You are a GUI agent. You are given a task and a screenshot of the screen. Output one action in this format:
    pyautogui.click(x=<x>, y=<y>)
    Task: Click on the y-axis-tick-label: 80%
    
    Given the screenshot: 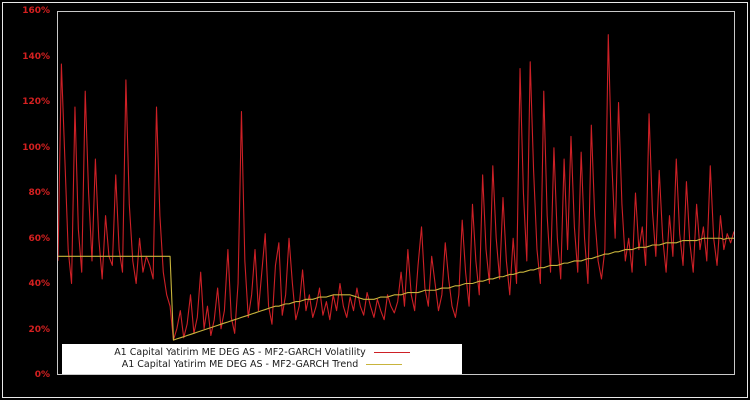 What is the action you would take?
    pyautogui.click(x=39, y=193)
    